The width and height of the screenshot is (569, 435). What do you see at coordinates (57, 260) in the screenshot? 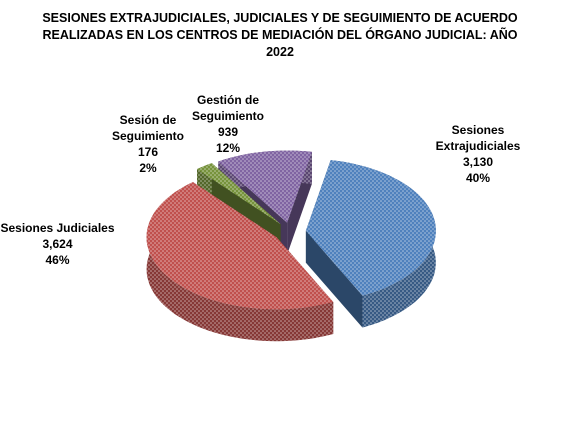
I see `label-percent: 46%` at bounding box center [57, 260].